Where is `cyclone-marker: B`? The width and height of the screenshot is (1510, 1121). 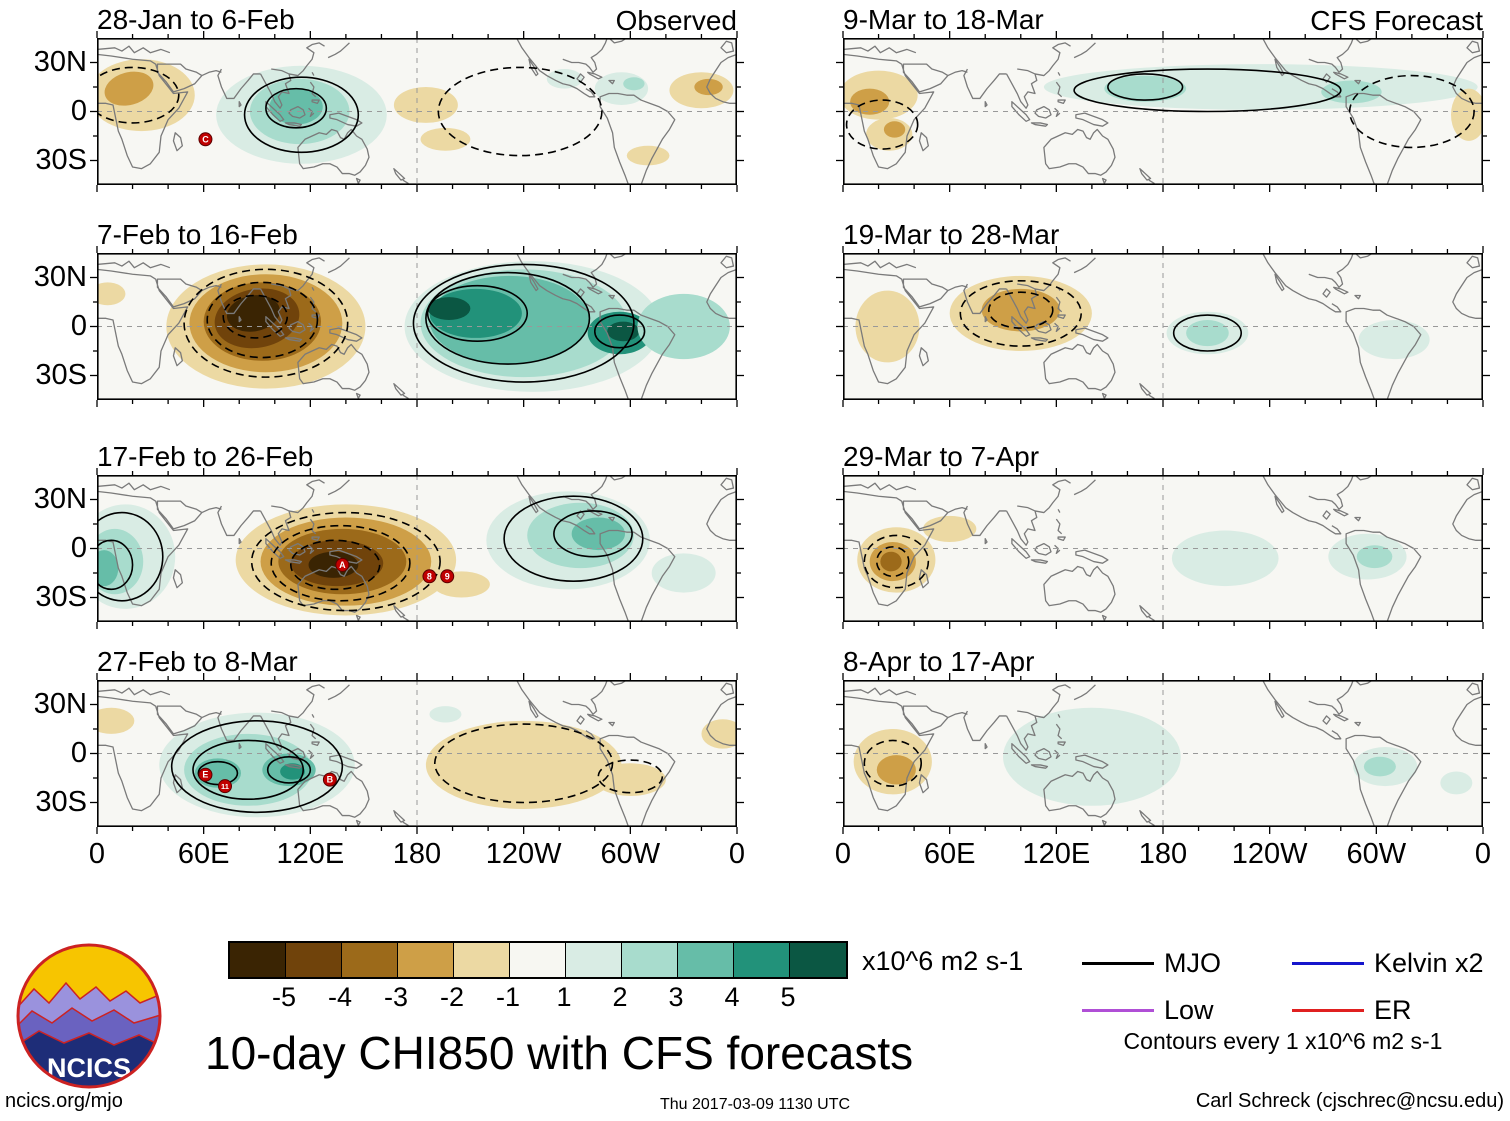
cyclone-marker: B is located at coordinates (329, 779).